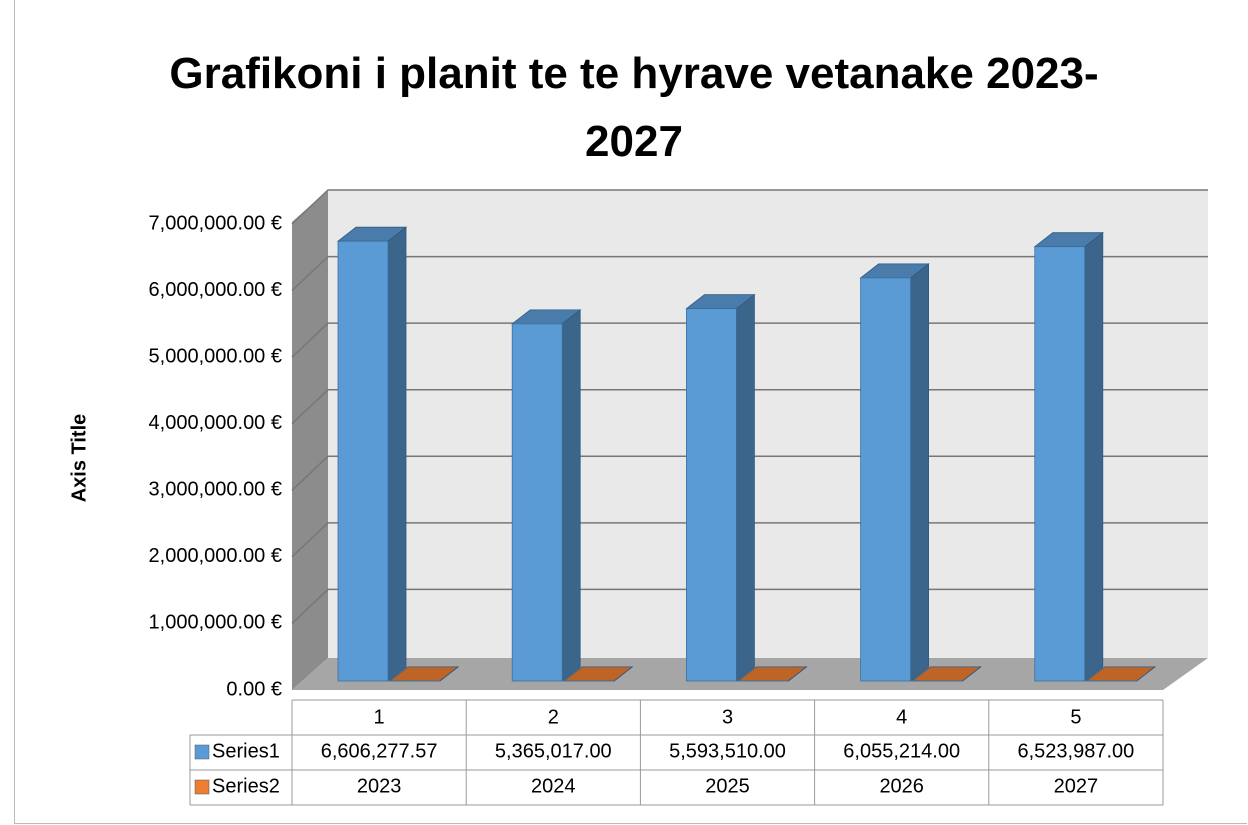 This screenshot has height=825, width=1248. I want to click on y-tick-label: 6,000,000.00 €, so click(215, 290).